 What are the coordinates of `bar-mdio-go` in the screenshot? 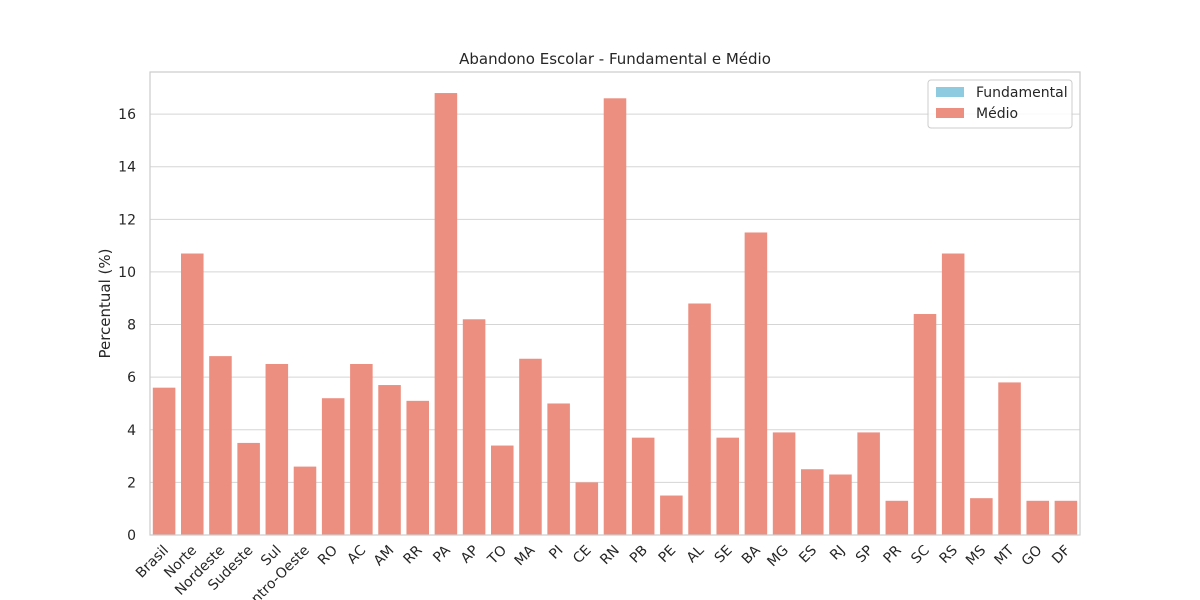 It's located at (1037, 517).